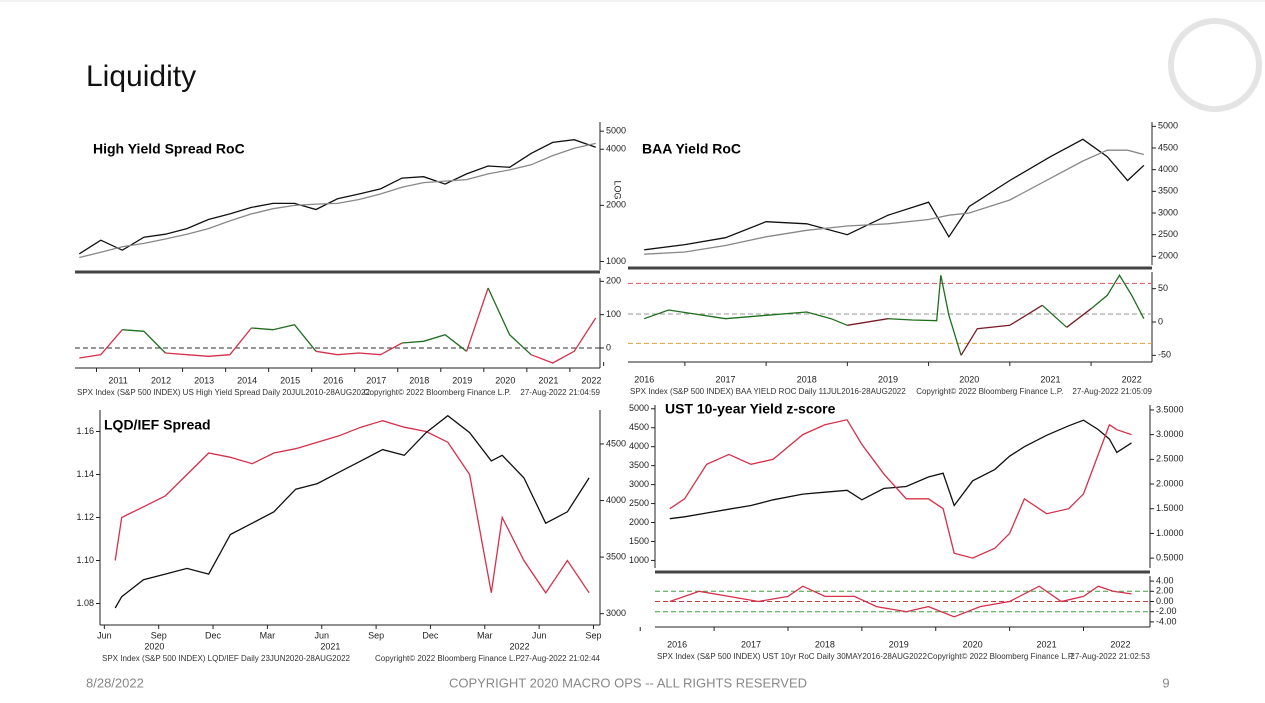  What do you see at coordinates (85, 431) in the screenshot?
I see `y-tick-label: 1.16` at bounding box center [85, 431].